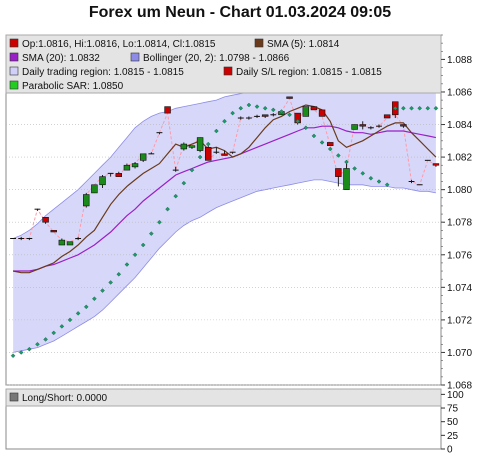  I want to click on y-tick-label: 1.078, so click(459, 223).